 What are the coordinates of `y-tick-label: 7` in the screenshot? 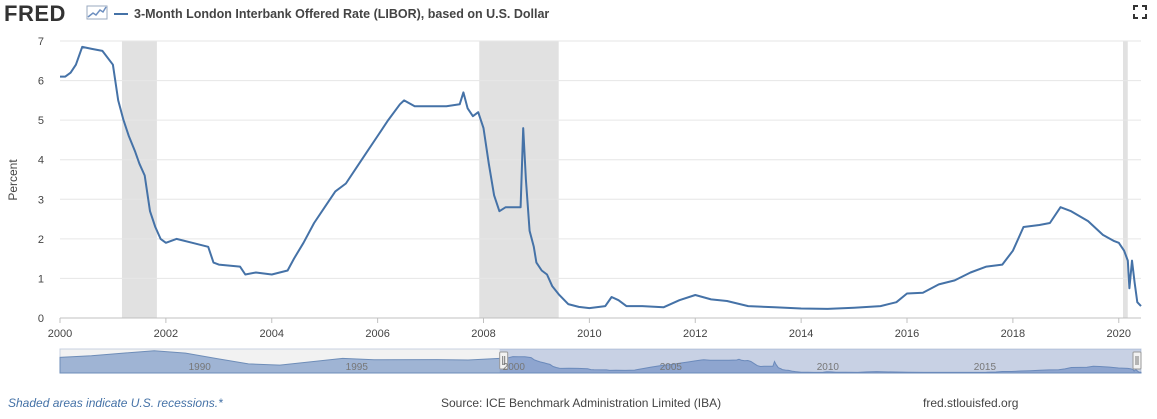 It's located at (41, 42).